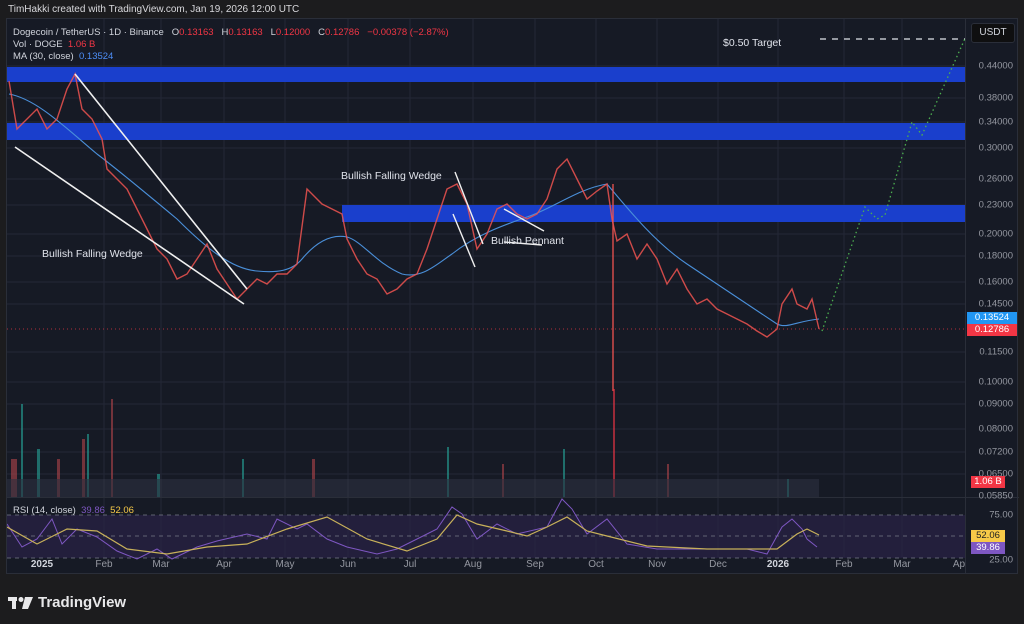 Image resolution: width=1024 pixels, height=624 pixels. What do you see at coordinates (995, 382) in the screenshot?
I see `y-tick: 0.10000` at bounding box center [995, 382].